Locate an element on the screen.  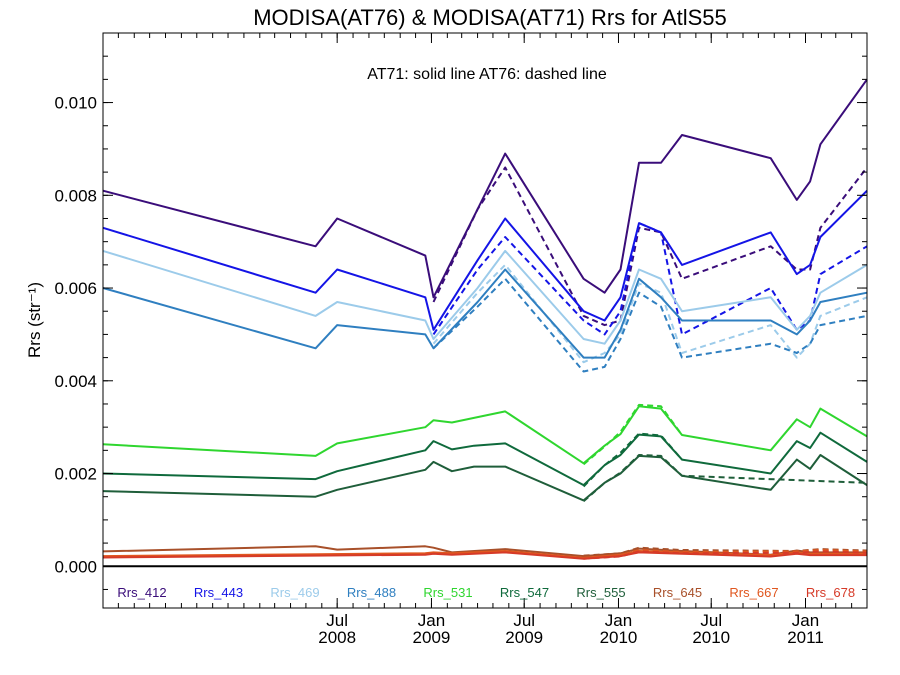
y-axis-label-group: Rrs (str⁻¹) is located at coordinates (34, 320).